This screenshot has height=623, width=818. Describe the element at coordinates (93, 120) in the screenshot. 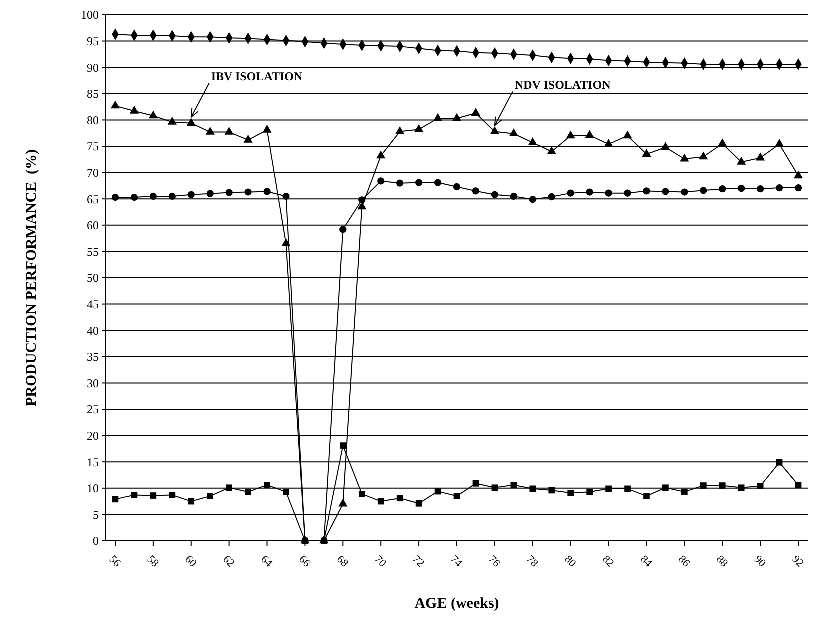

I see `y-tick-label: 80` at that location.